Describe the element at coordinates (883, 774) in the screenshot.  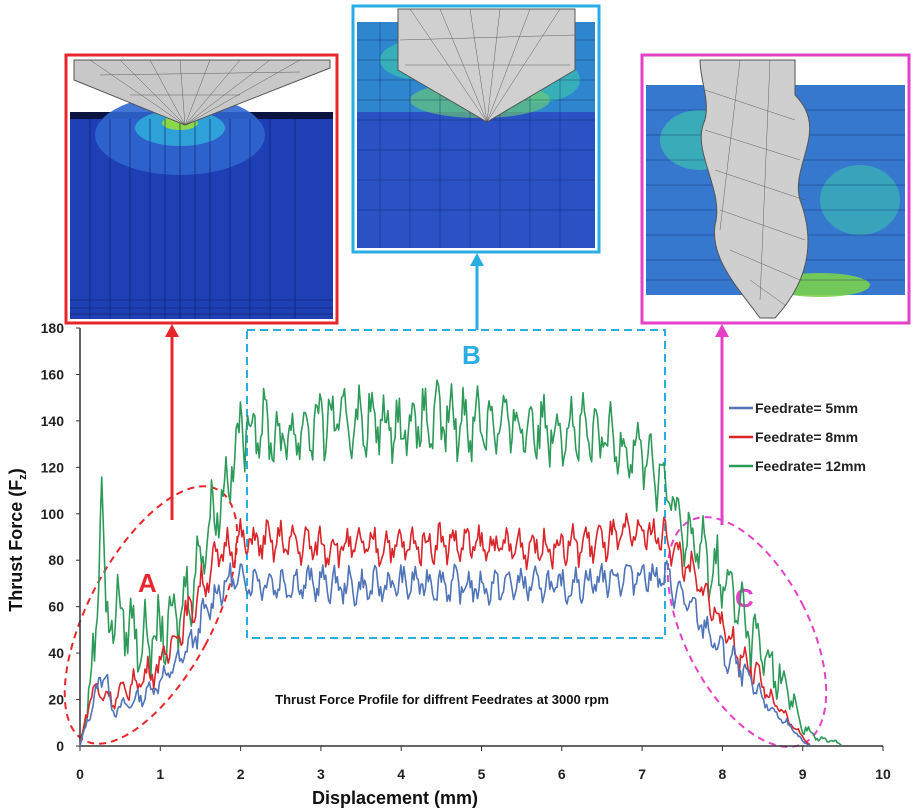
I see `x-tick-label: 10` at that location.